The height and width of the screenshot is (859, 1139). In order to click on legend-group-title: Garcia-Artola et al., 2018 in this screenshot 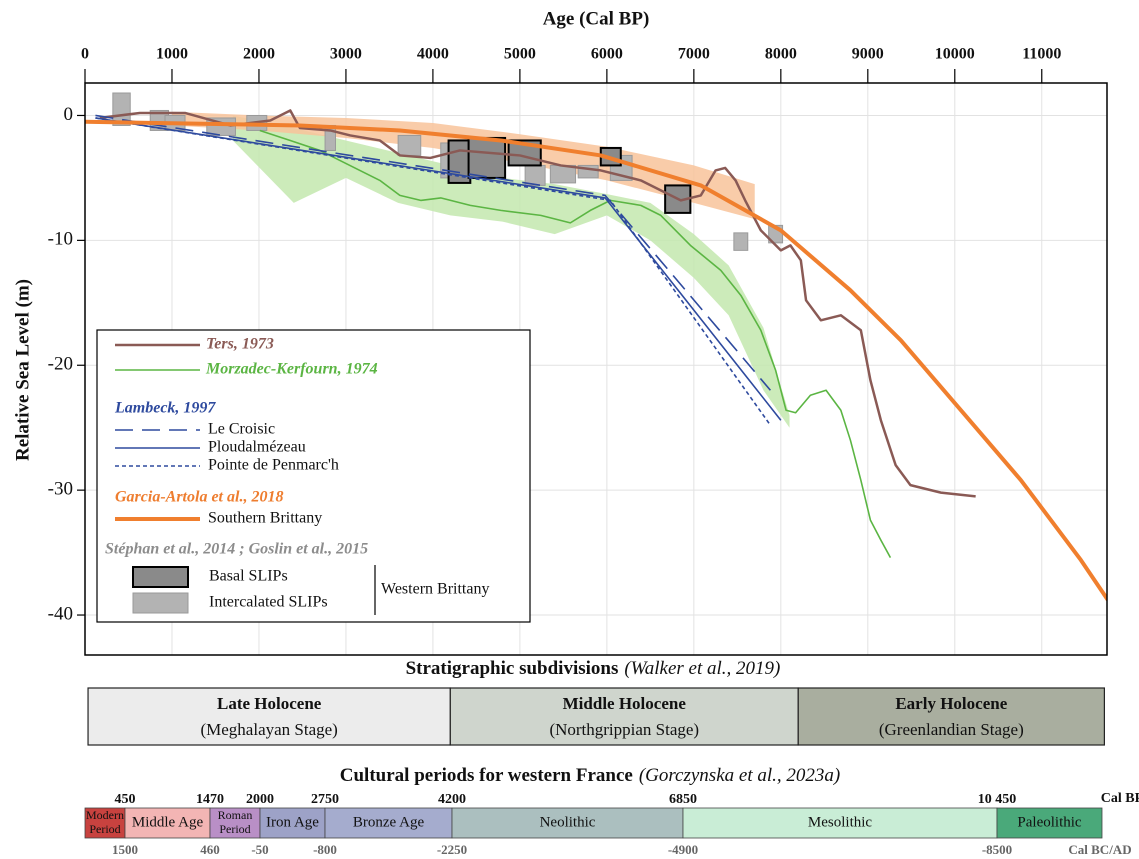, I will do `click(199, 497)`.